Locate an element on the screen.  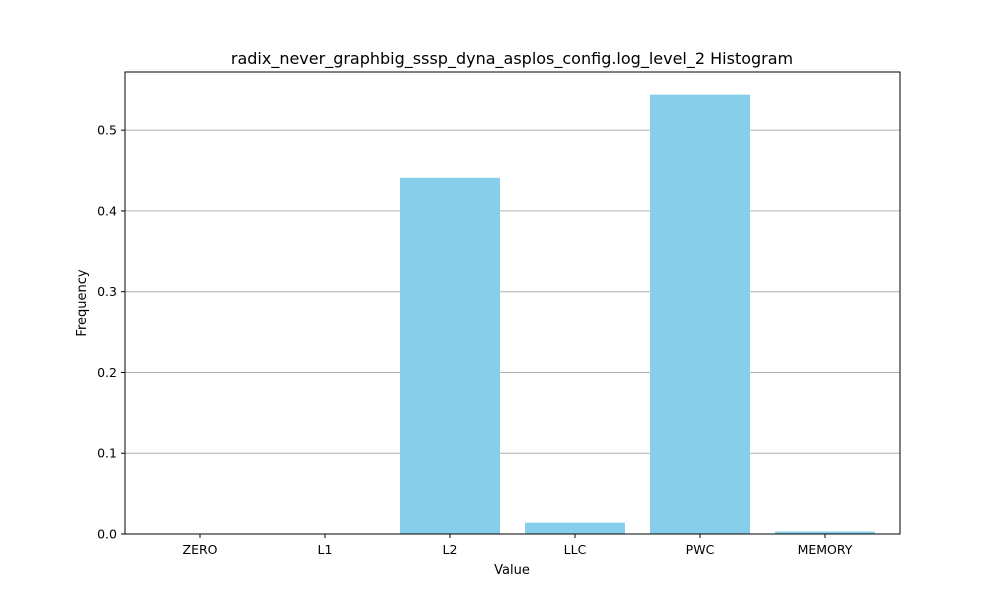
y-tick-label: 0.3 is located at coordinates (107, 291).